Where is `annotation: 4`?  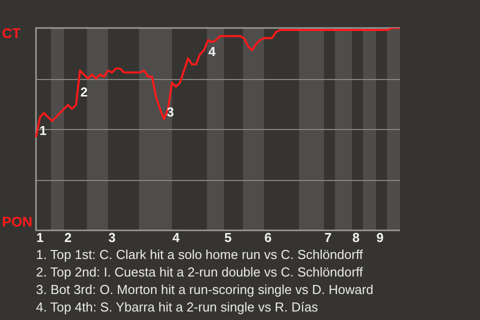
annotation: 4 is located at coordinates (212, 51).